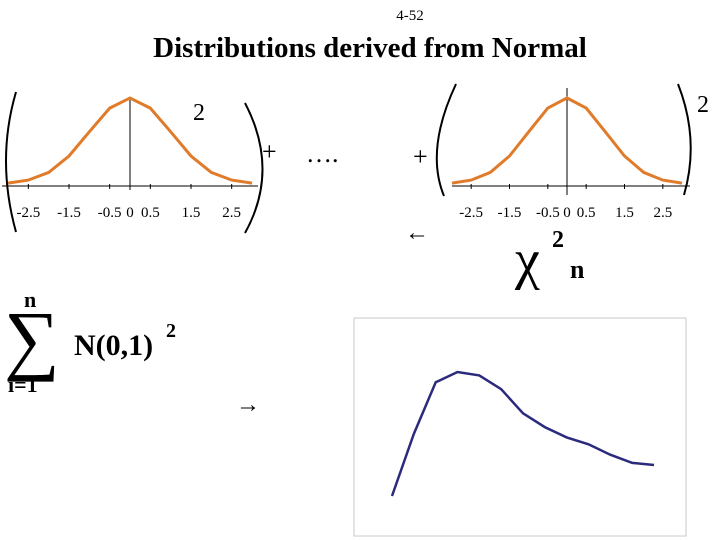  Describe the element at coordinates (28, 213) in the screenshot. I see `left-tick-label: -2.5` at that location.